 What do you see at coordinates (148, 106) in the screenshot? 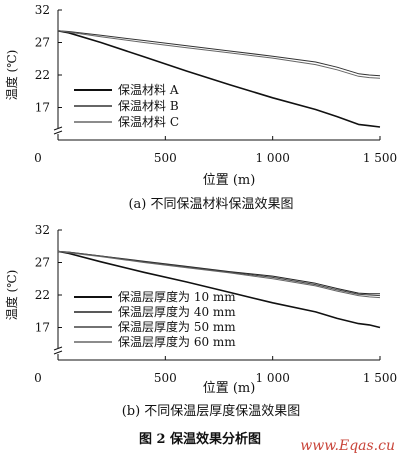
I see `legend-label: 保温材料 B` at bounding box center [148, 106].